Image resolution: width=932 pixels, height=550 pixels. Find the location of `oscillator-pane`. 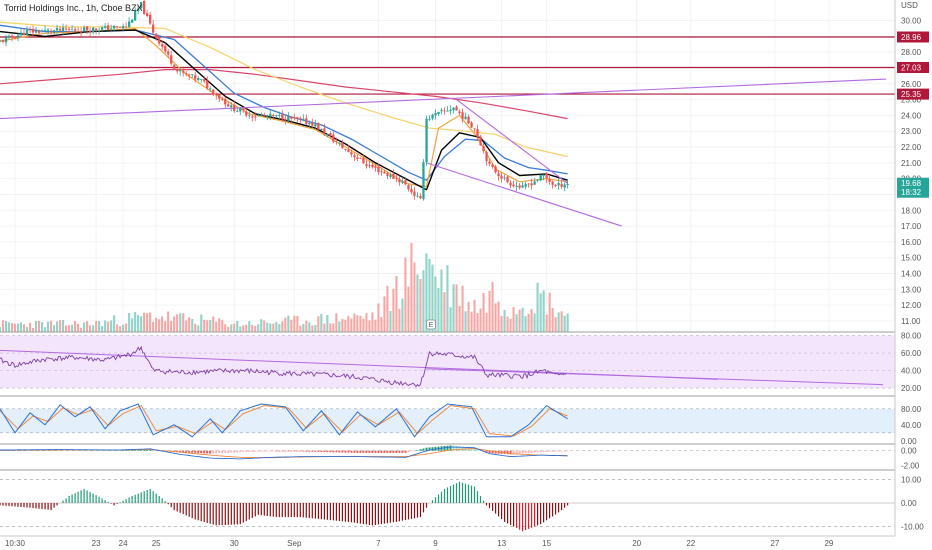

oscillator-pane is located at coordinates (447, 505).